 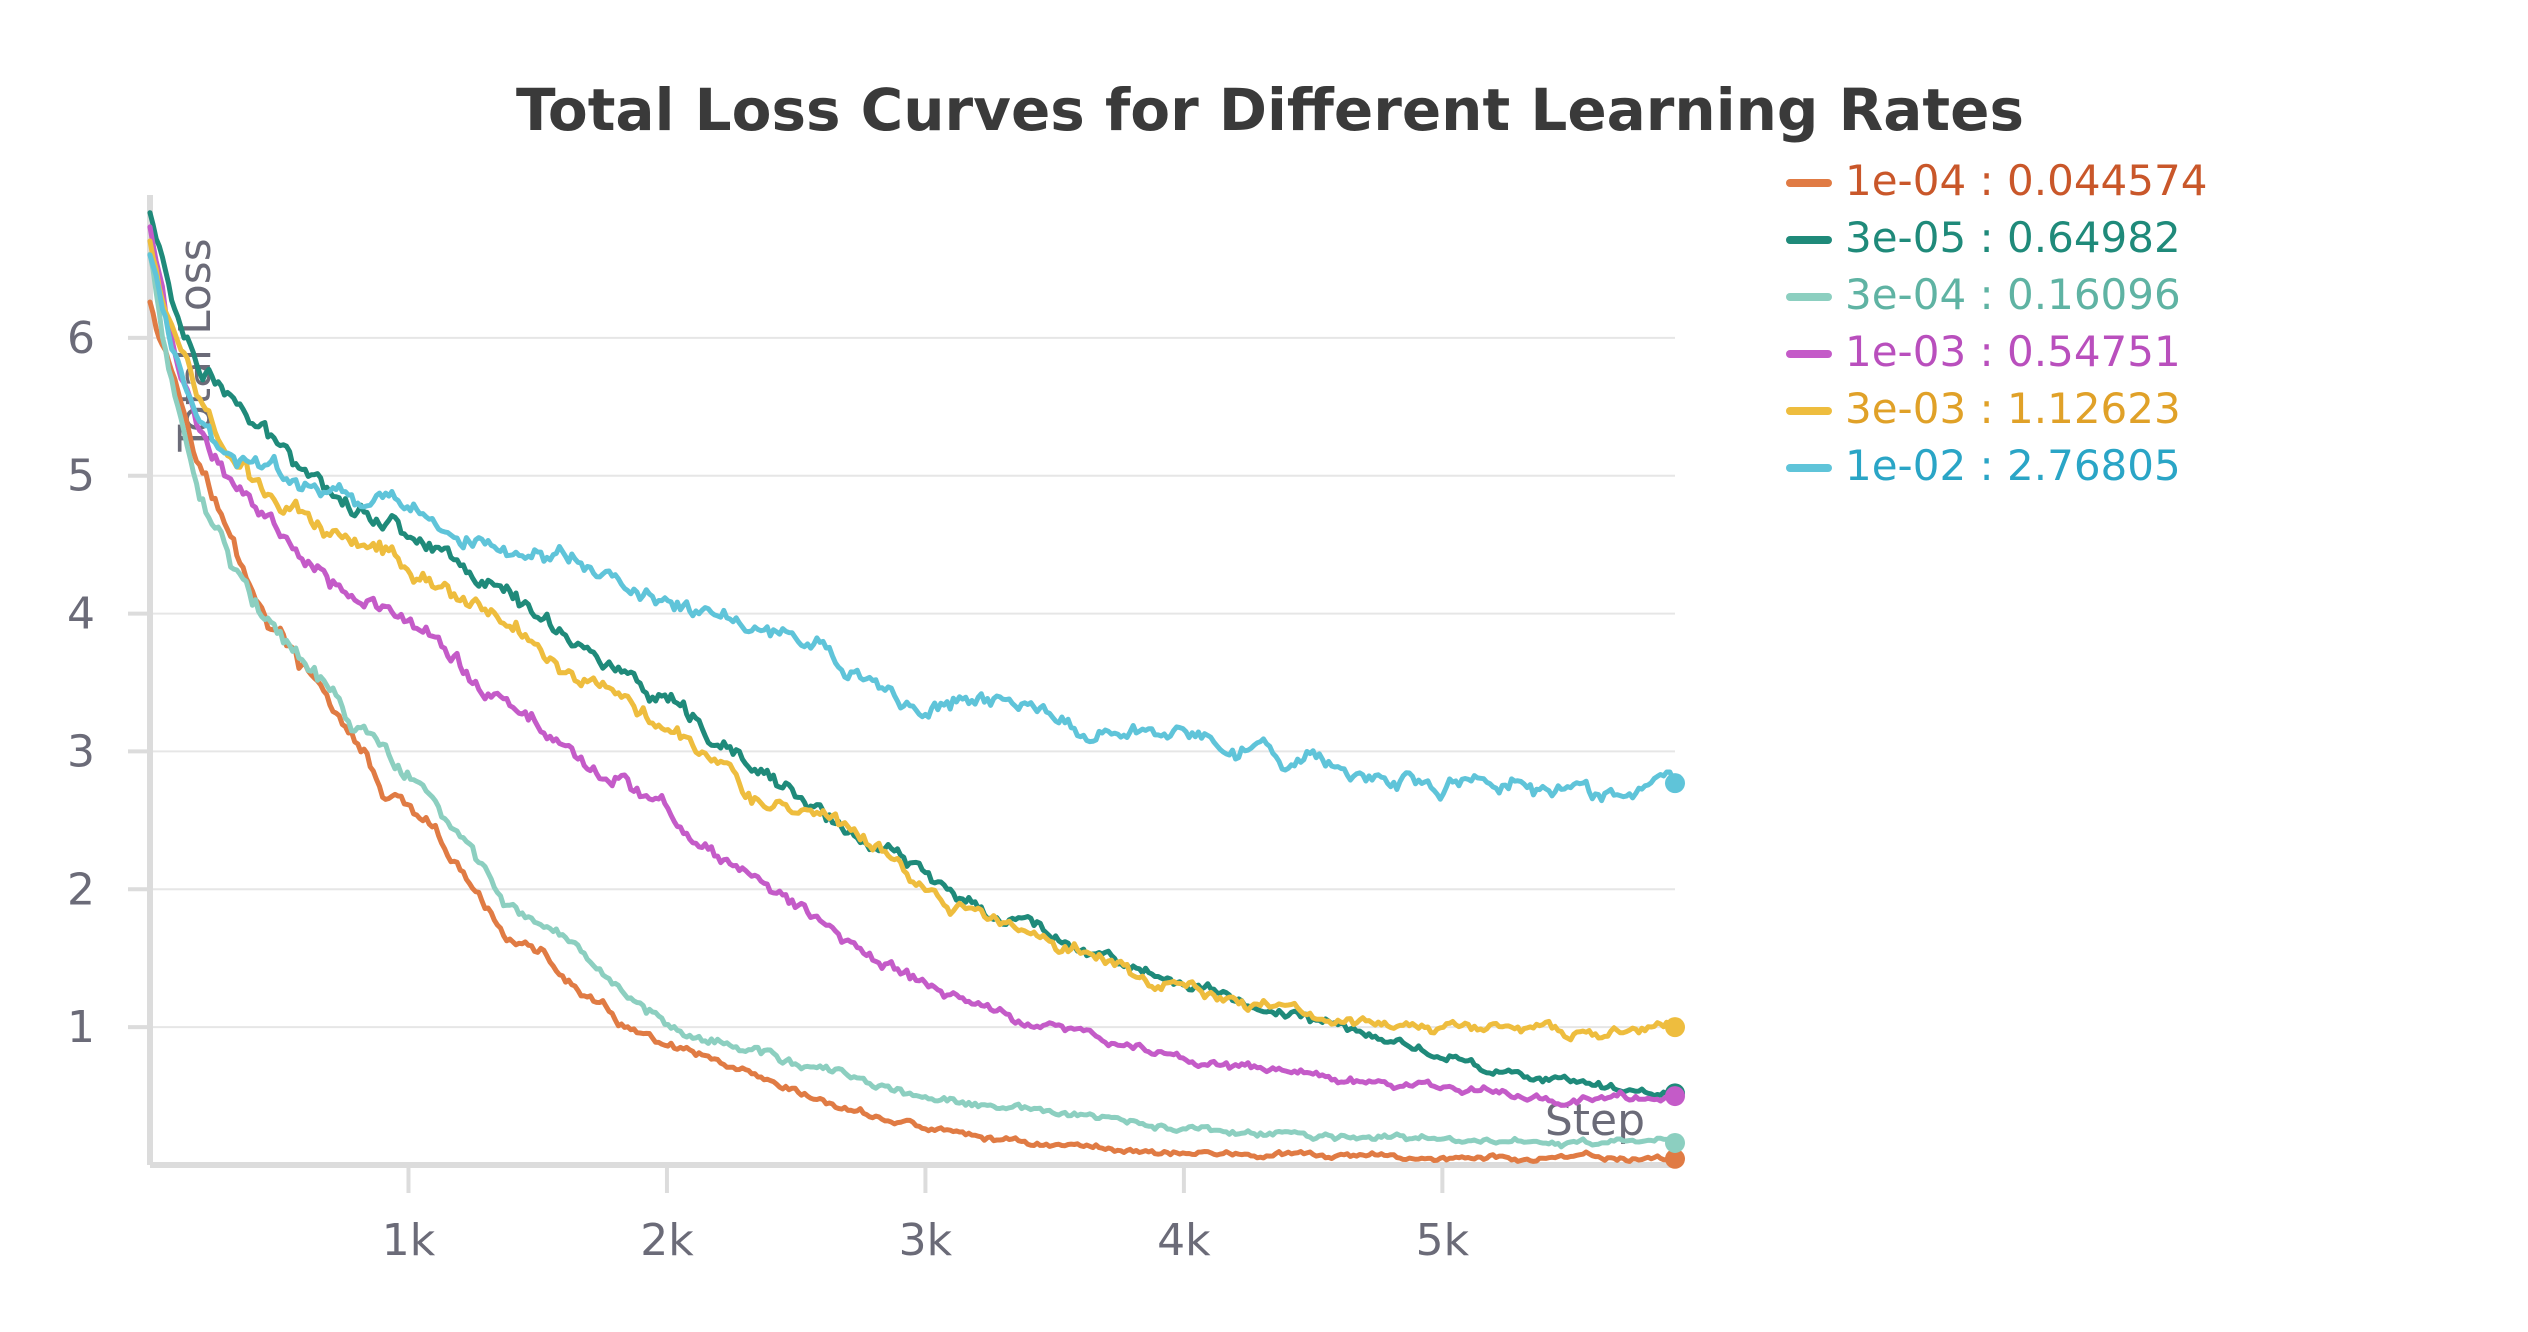 What do you see at coordinates (81, 889) in the screenshot?
I see `y-tick-label: 2` at bounding box center [81, 889].